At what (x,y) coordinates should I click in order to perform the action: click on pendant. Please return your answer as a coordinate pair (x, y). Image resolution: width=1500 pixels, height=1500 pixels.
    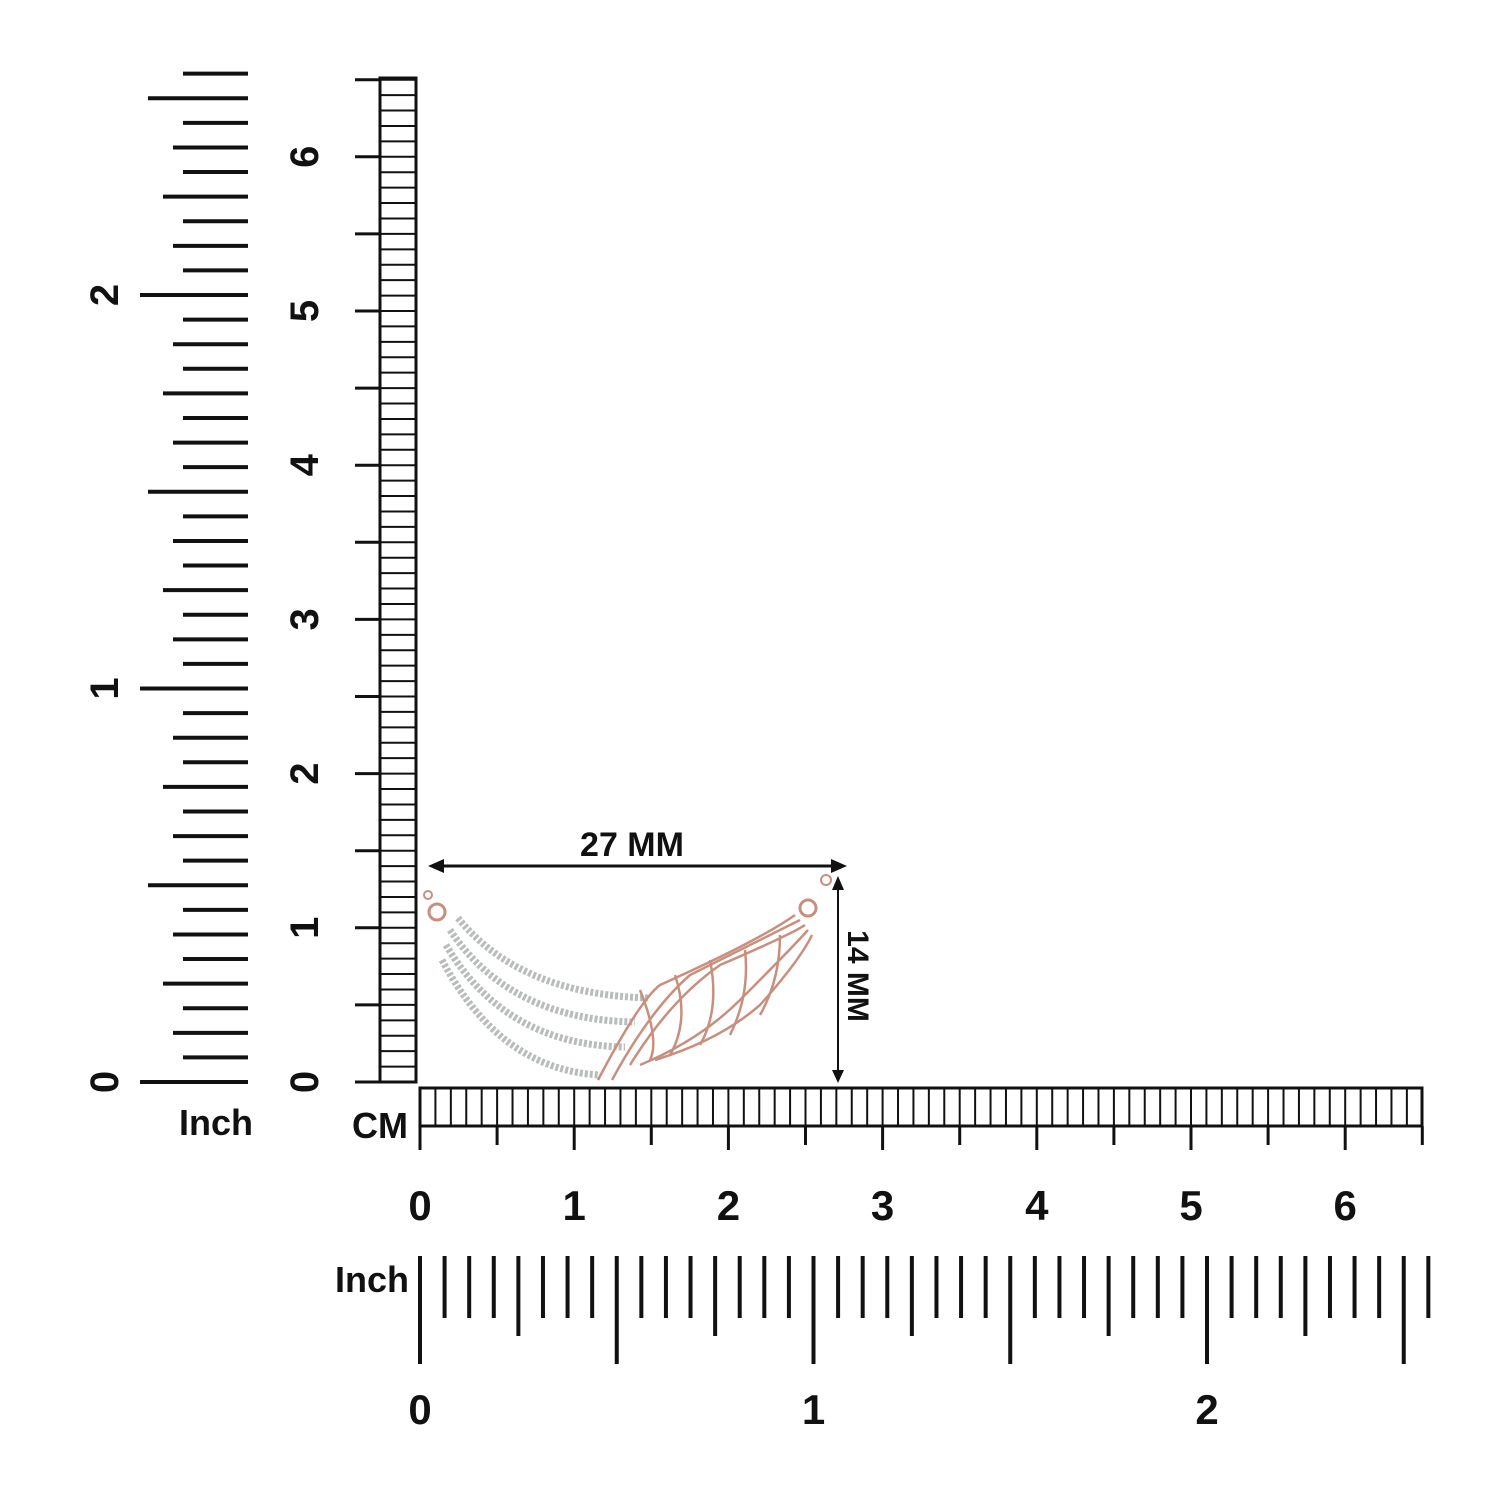
    Looking at the image, I should click on (627, 977).